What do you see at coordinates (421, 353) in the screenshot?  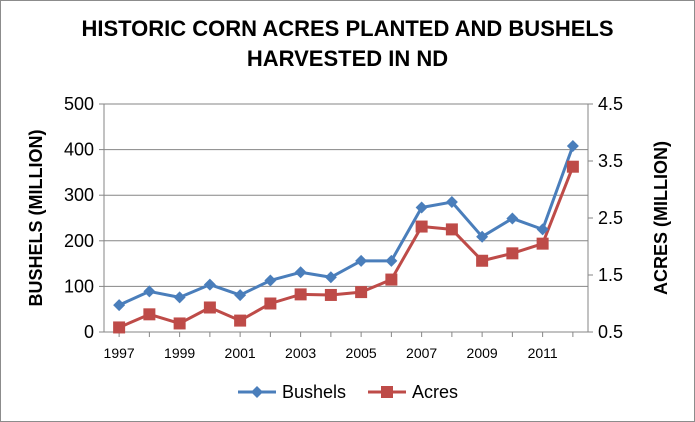 I see `x-tick-label: 2007` at bounding box center [421, 353].